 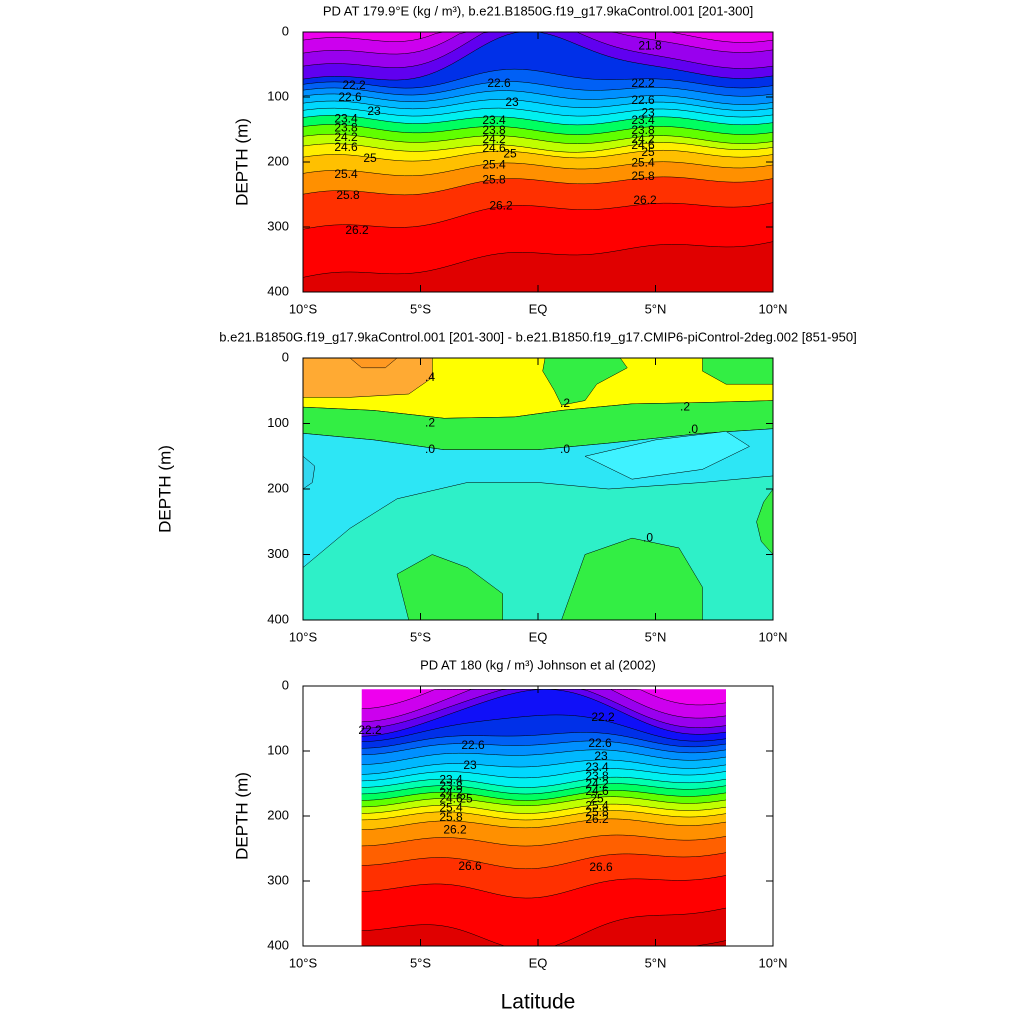 What do you see at coordinates (241, 816) in the screenshot?
I see `y-axis-label: DEPTH (m)` at bounding box center [241, 816].